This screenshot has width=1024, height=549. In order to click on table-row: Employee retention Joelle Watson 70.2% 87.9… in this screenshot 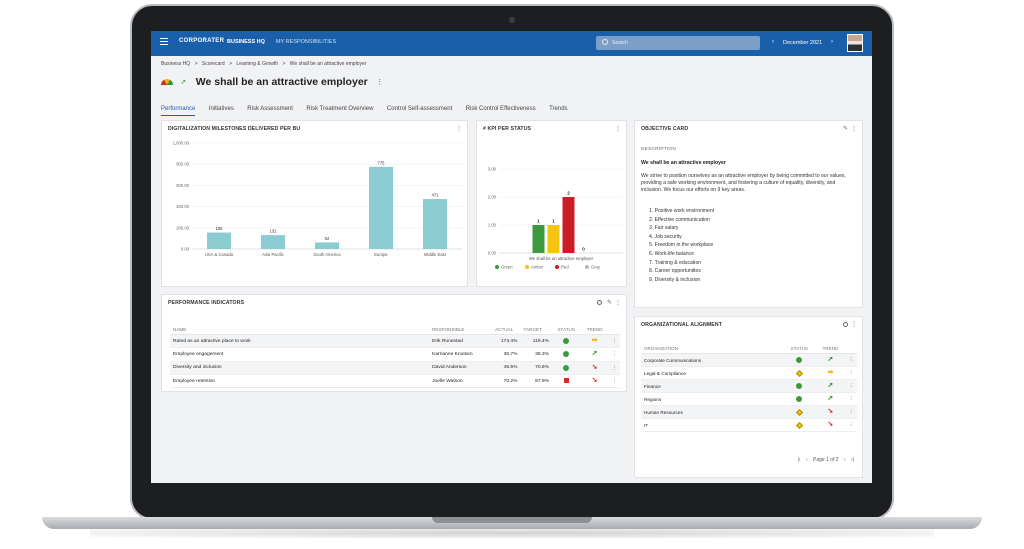, I will do `click(395, 381)`.